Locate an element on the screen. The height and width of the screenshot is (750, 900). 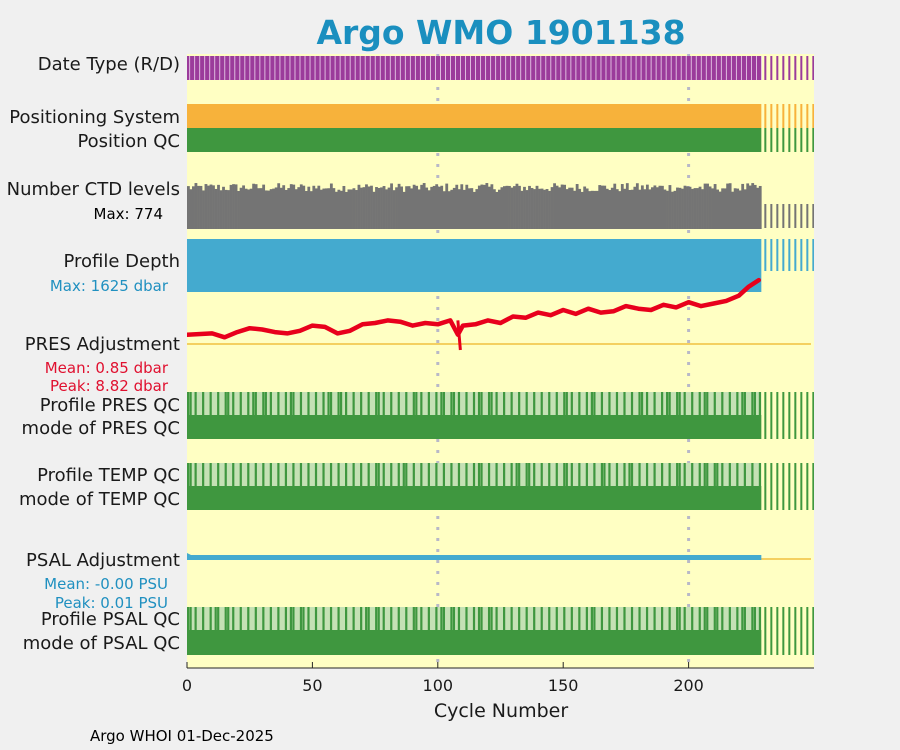
mode-psal-qc-bar is located at coordinates (474, 642).